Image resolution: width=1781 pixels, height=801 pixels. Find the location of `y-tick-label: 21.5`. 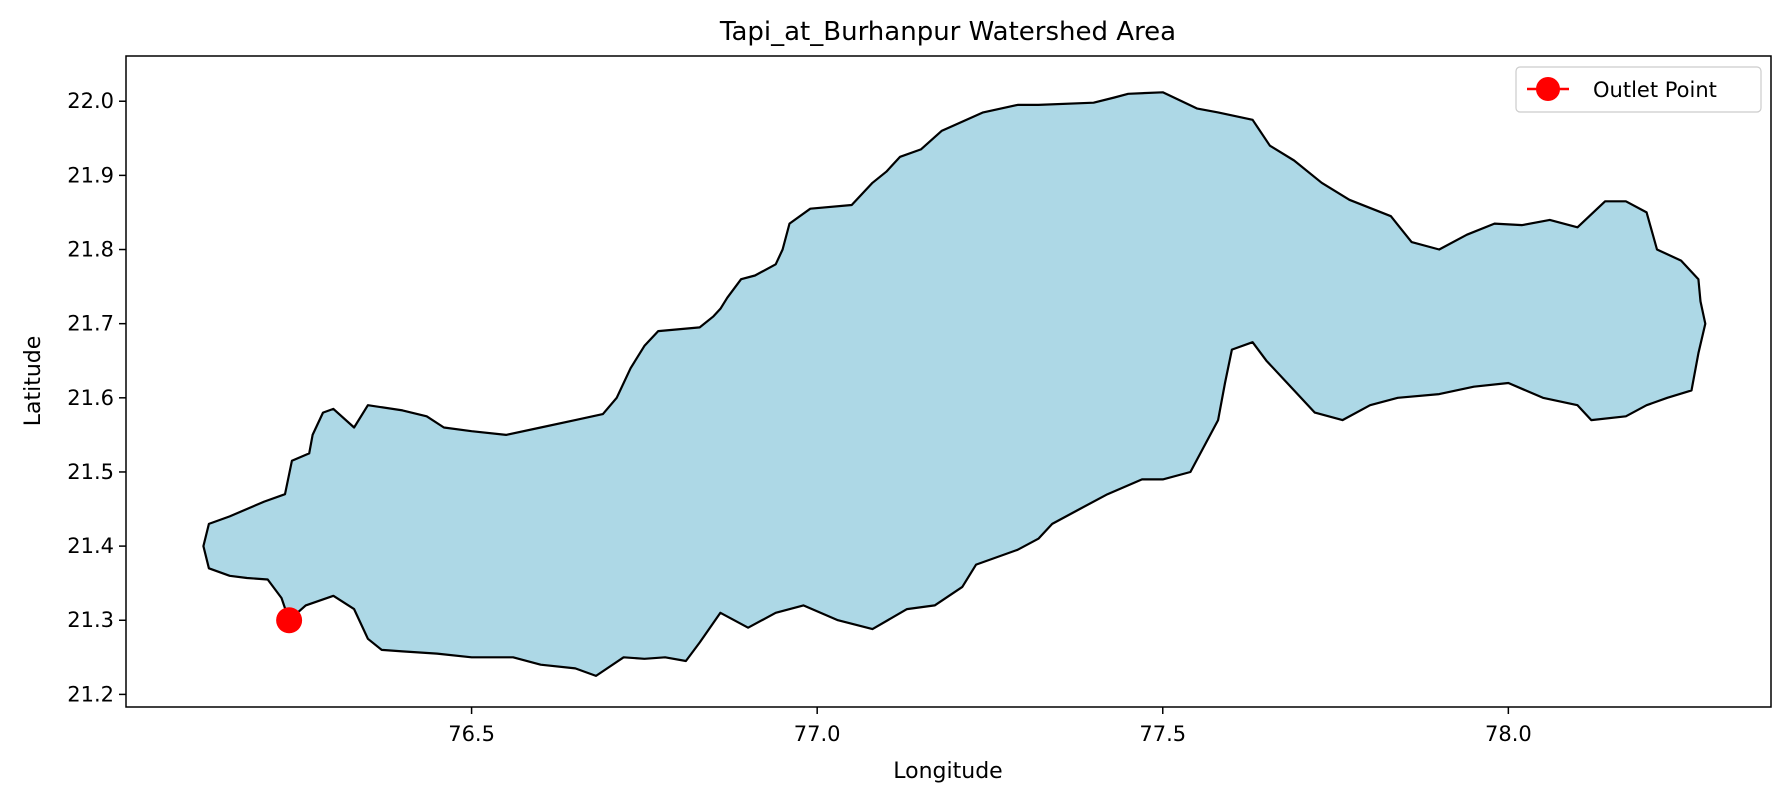

y-tick-label: 21.5 is located at coordinates (90, 472).